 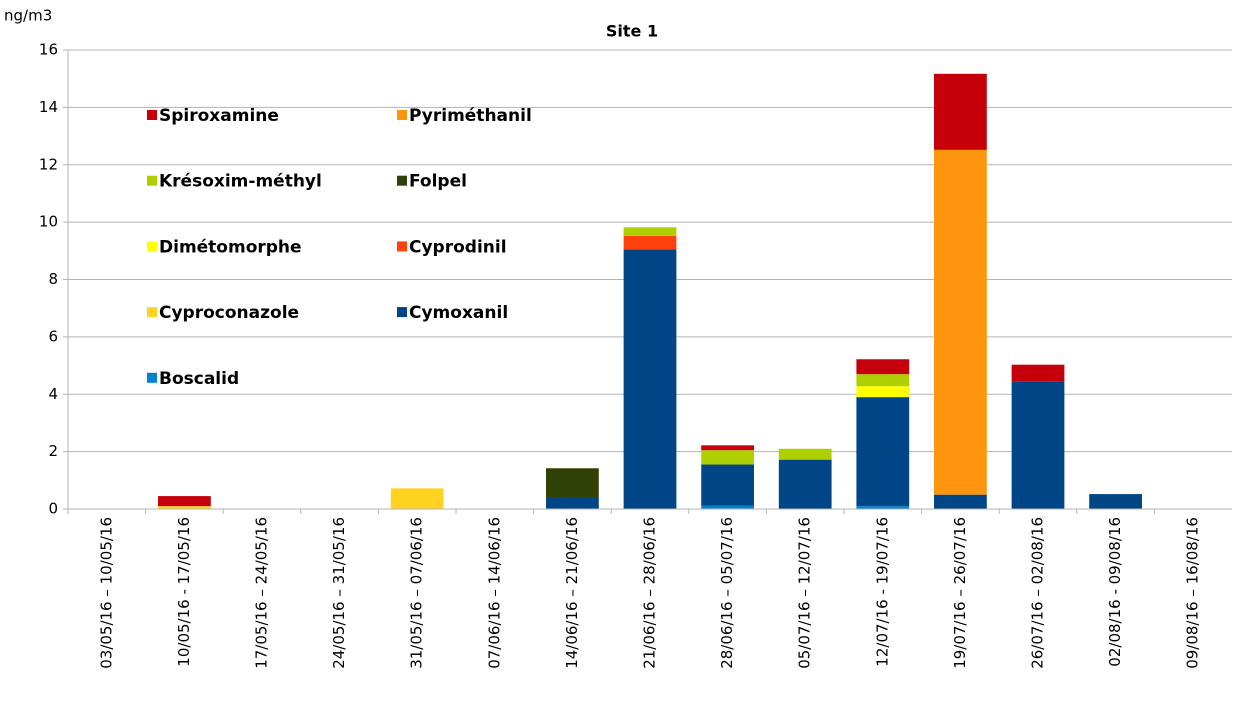 What do you see at coordinates (230, 247) in the screenshot?
I see `legend-label: Dimétomorphe` at bounding box center [230, 247].